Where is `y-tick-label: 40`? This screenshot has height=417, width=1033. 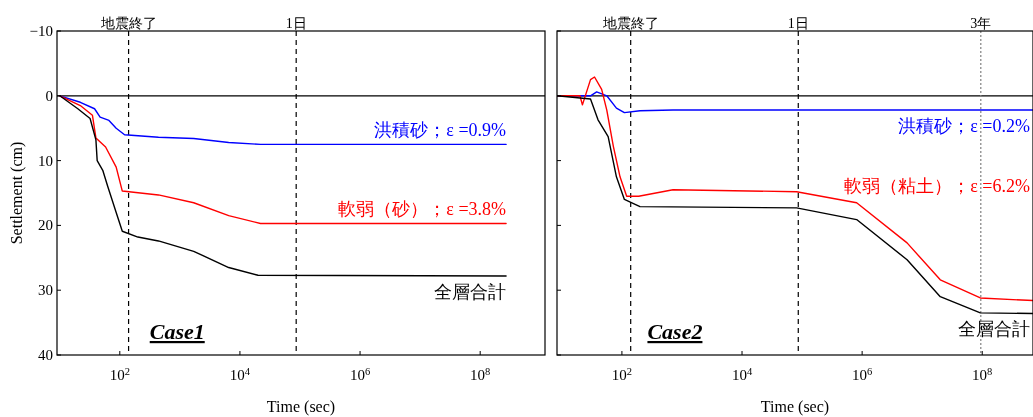 y-tick-label: 40 is located at coordinates (45, 355).